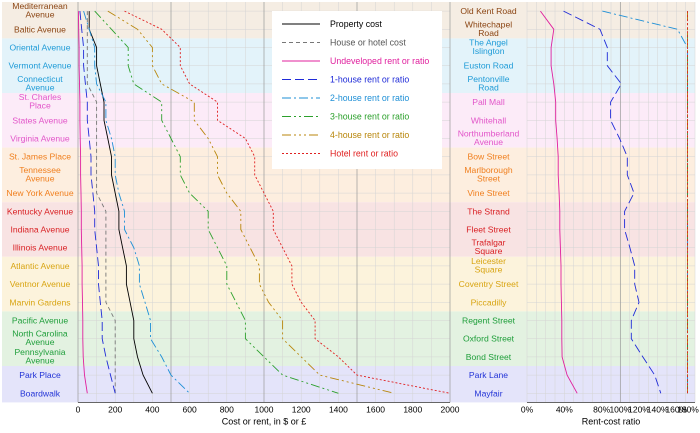 This screenshot has width=700, height=433. I want to click on us-label: Illinois Avenue, so click(40, 248).